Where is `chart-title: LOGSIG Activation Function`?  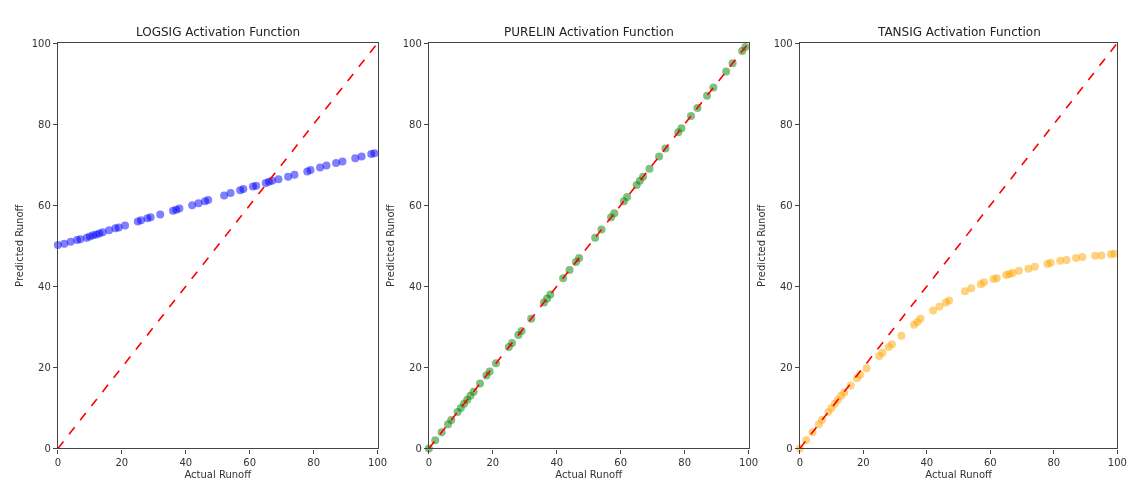 chart-title: LOGSIG Activation Function is located at coordinates (218, 32).